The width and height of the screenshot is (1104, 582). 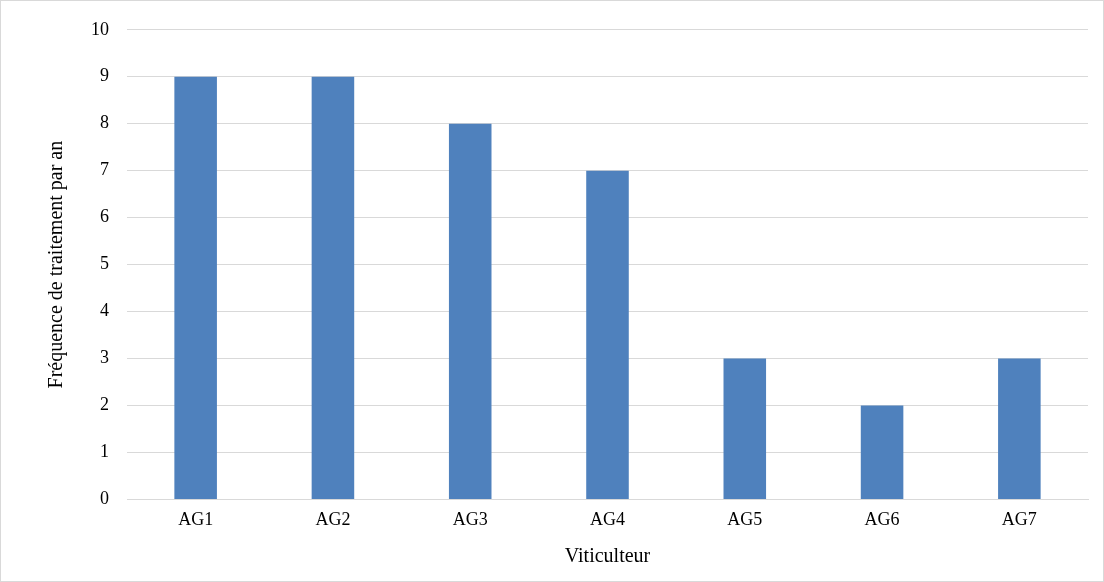 What do you see at coordinates (104, 498) in the screenshot?
I see `y-tick-label: 0` at bounding box center [104, 498].